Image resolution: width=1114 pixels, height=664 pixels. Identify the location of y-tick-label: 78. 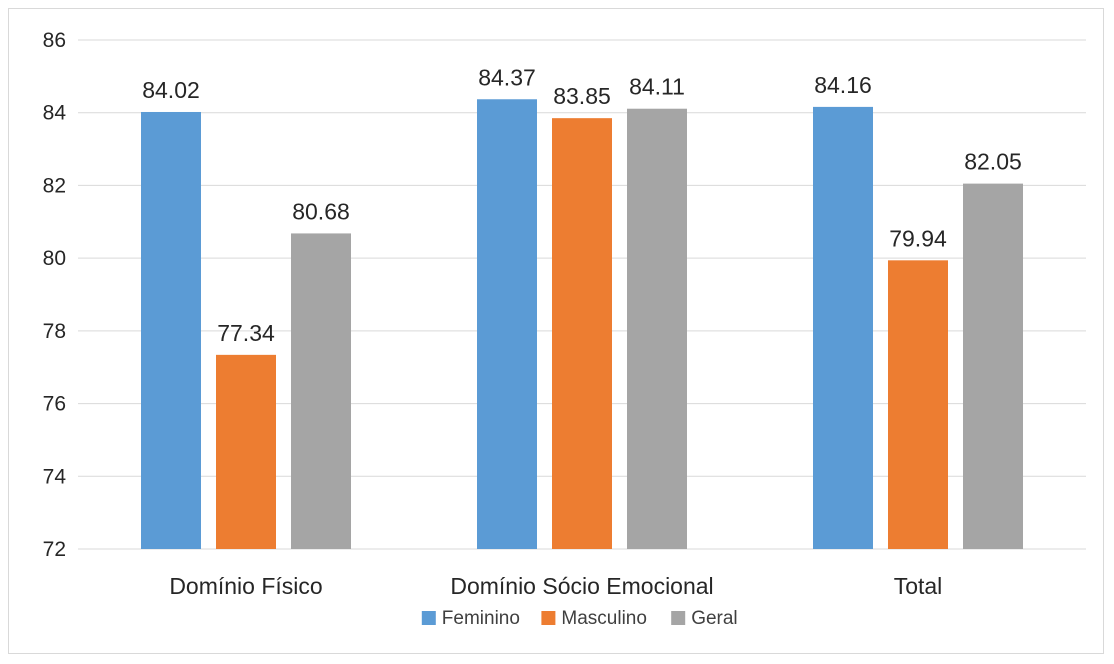
(54, 331).